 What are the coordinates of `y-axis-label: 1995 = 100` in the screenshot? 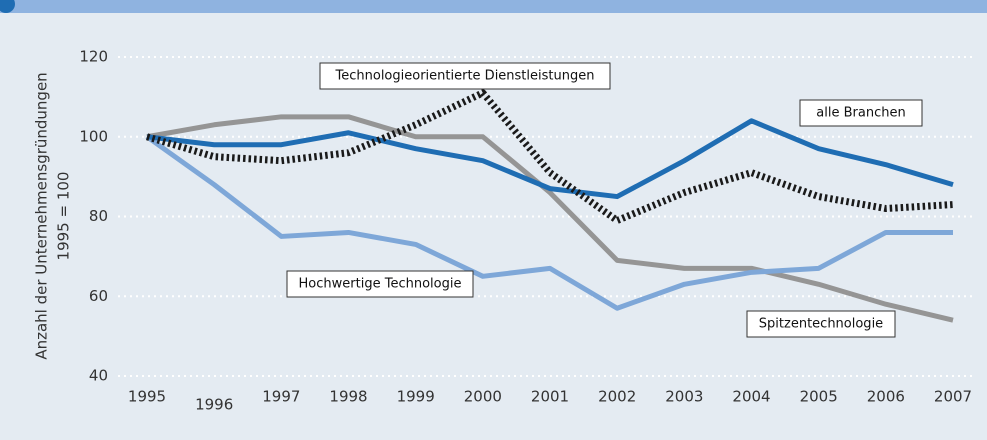 It's located at (64, 216).